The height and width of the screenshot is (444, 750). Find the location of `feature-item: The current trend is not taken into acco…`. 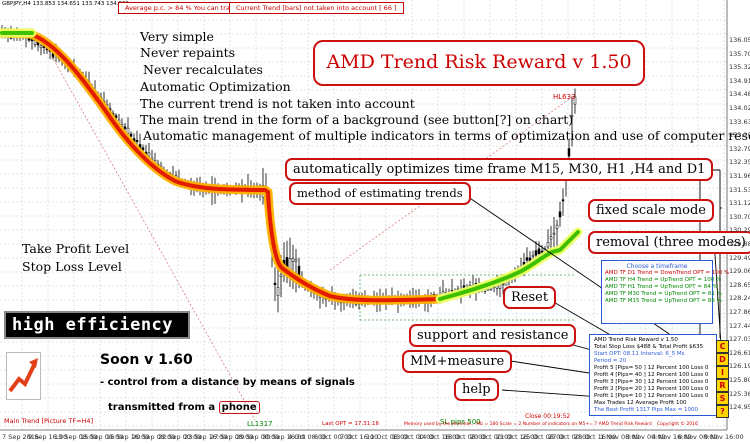

feature-item: The current trend is not taken into acco… is located at coordinates (277, 103).